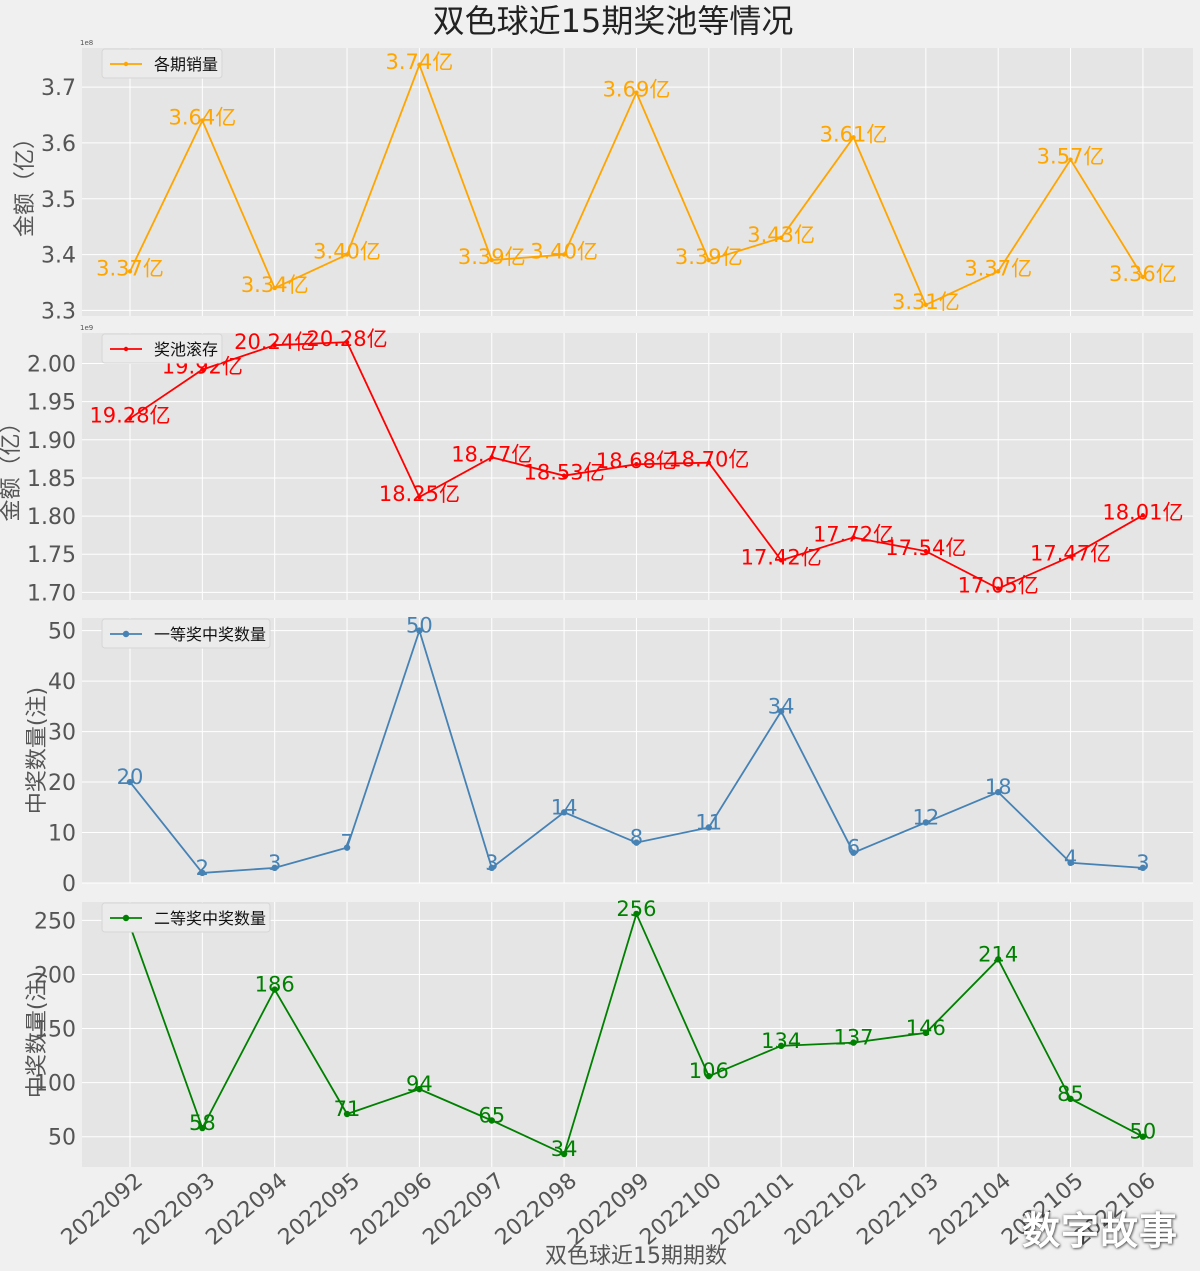  I want to click on data-label: 3.64亿, so click(202, 118).